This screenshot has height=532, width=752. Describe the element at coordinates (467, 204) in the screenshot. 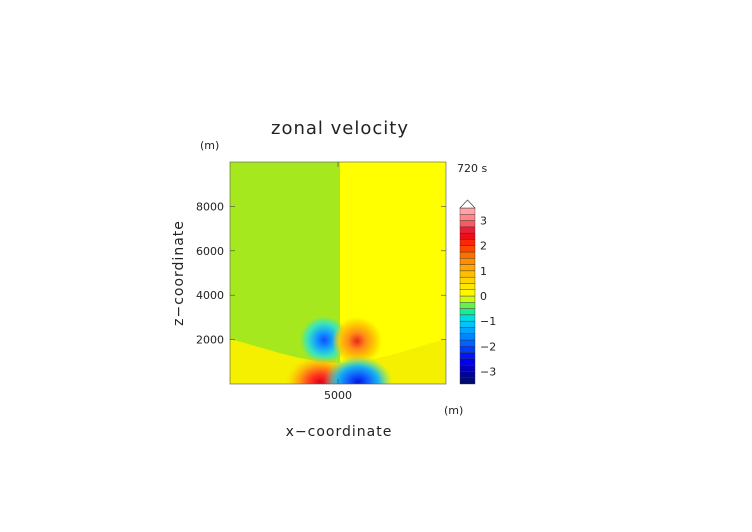

I see `colorbar-extend-arrow` at that location.